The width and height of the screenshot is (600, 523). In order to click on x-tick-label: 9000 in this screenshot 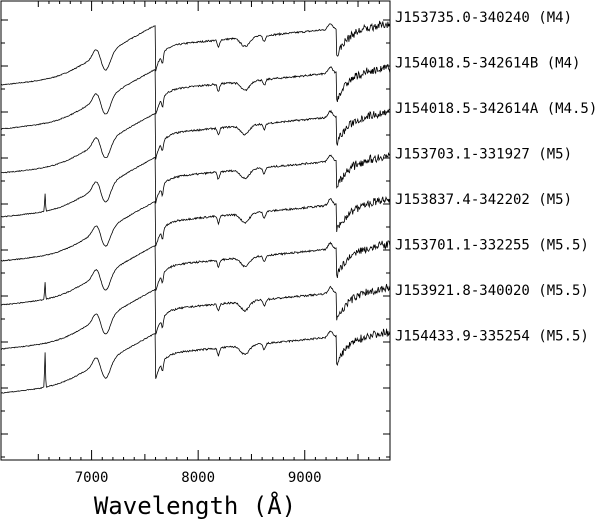, I will do `click(305, 478)`.